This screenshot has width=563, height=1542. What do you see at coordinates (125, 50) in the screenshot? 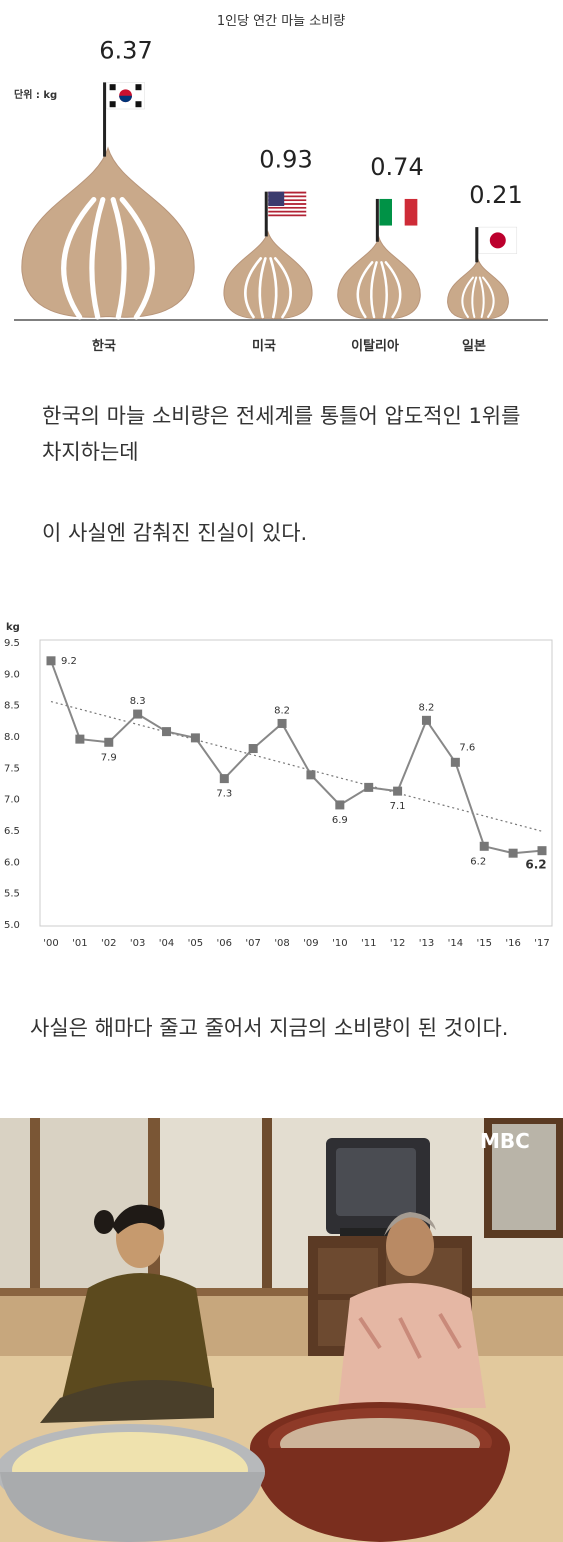
I see `value-label-0: 6.37` at bounding box center [125, 50].